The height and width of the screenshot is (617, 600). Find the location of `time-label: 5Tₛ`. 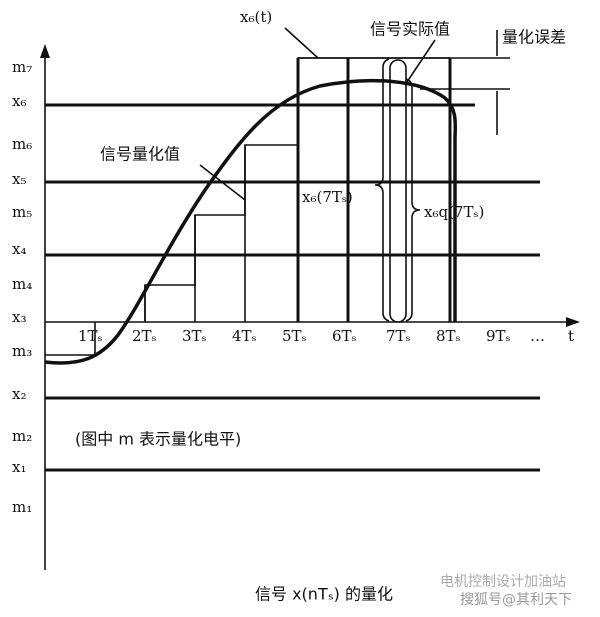

time-label: 5Tₛ is located at coordinates (294, 336).